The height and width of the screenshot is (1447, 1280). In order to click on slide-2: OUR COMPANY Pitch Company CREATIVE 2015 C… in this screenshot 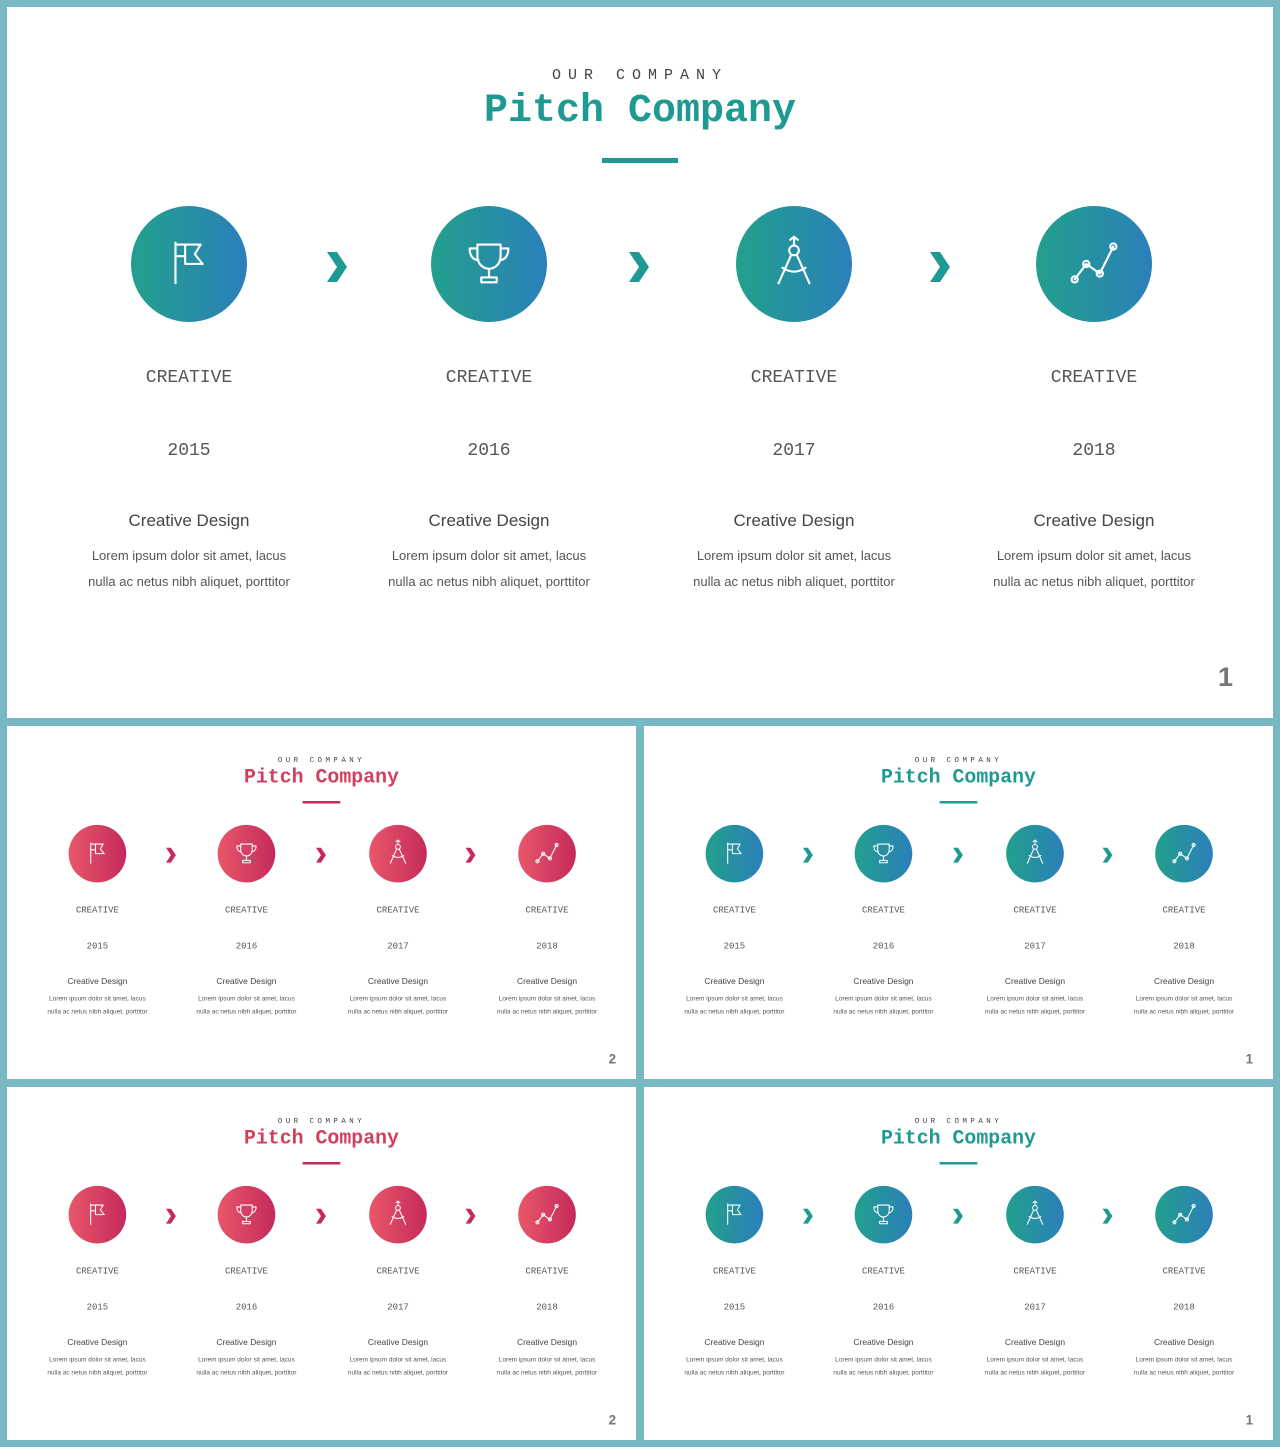, I will do `click(321, 902)`.